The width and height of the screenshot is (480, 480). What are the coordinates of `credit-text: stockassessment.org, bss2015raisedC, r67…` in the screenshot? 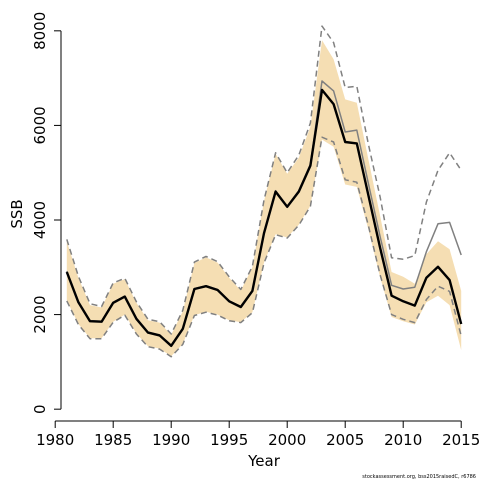 It's located at (419, 477).